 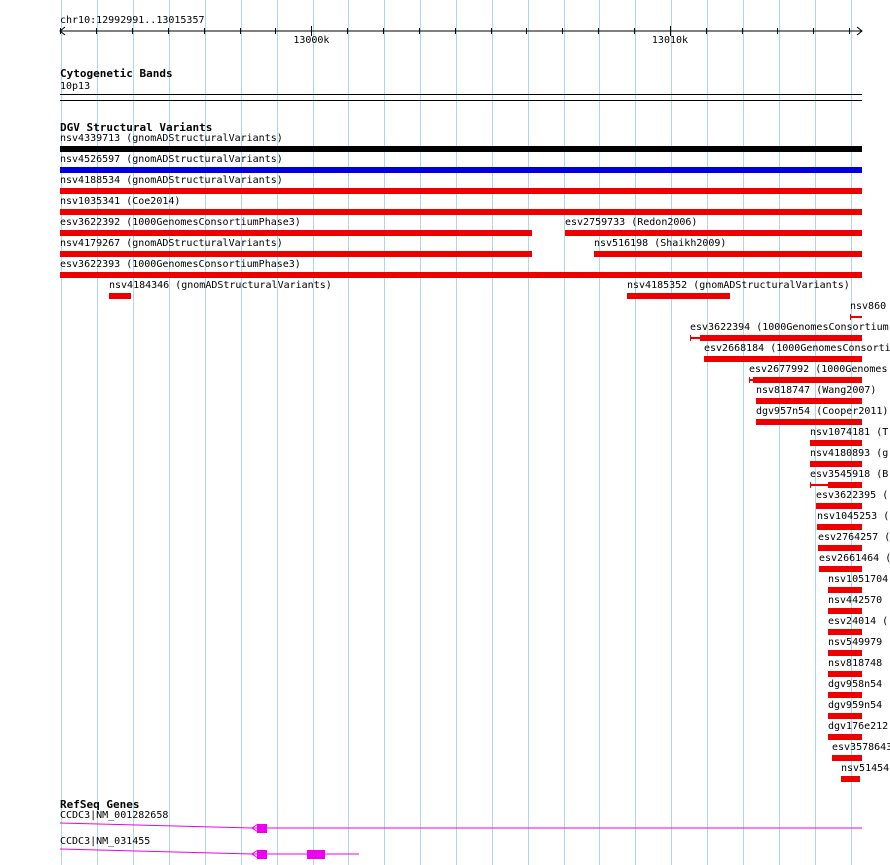 I want to click on cytoband-label: 10p13, so click(x=75, y=86).